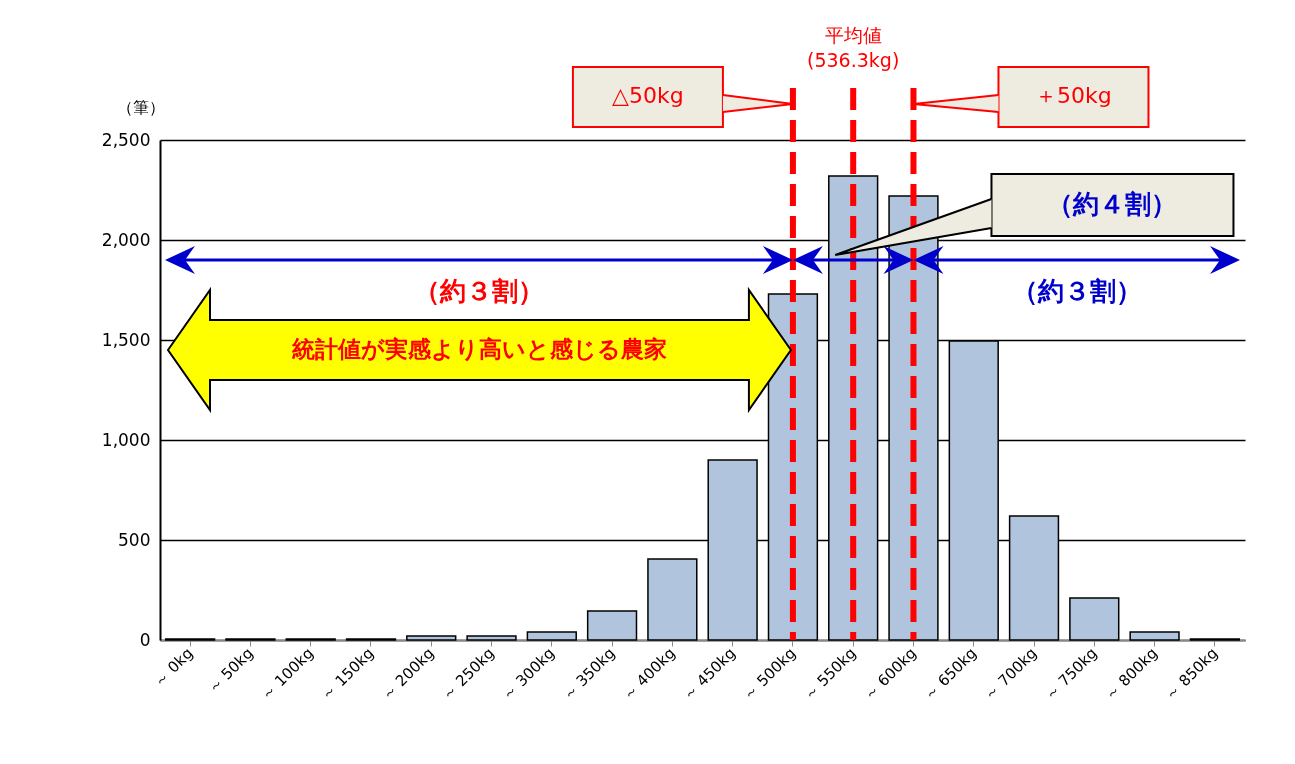 Image resolution: width=1295 pixels, height=764 pixels. What do you see at coordinates (648, 95) in the screenshot?
I see `ref-line-label: △50kg` at bounding box center [648, 95].